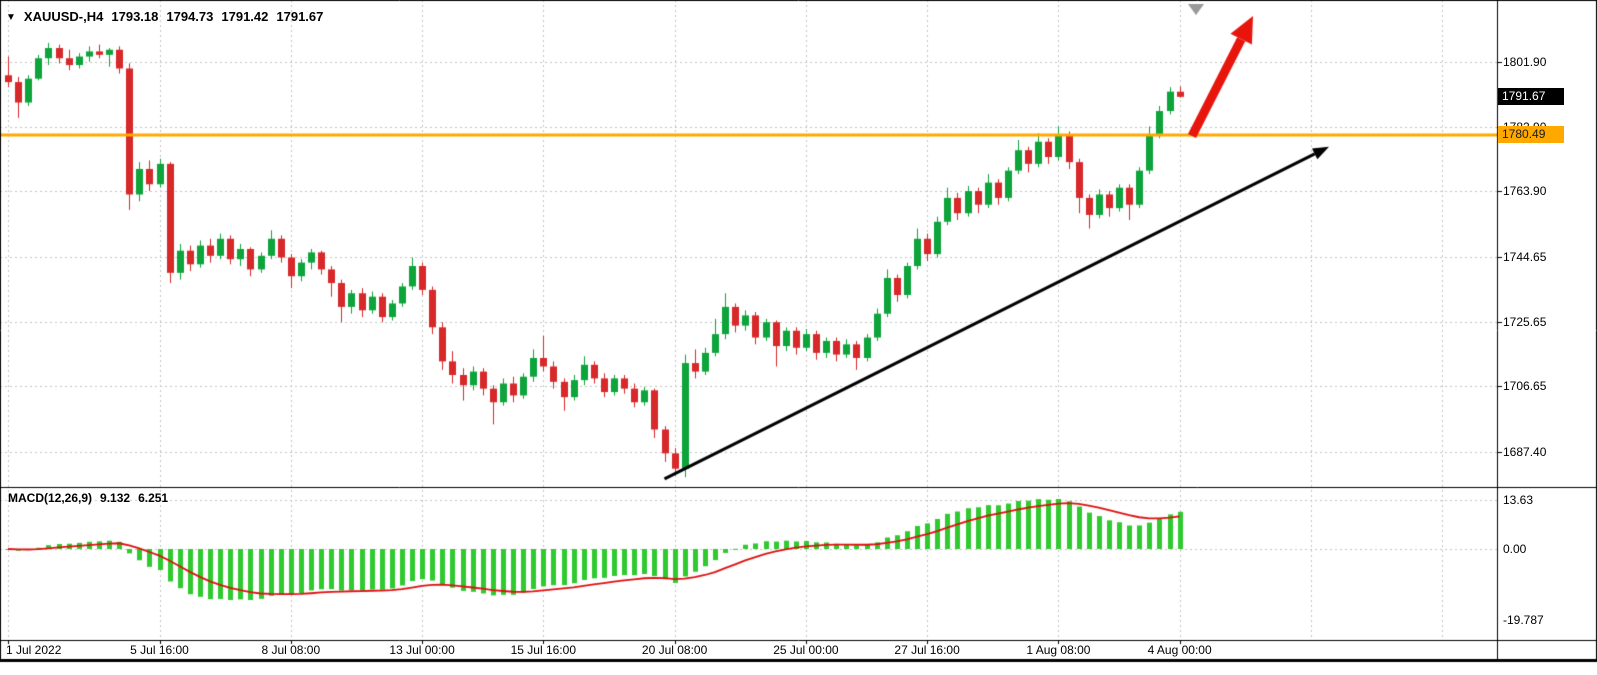  What do you see at coordinates (1525, 321) in the screenshot?
I see `price-axis-label: 1725.65` at bounding box center [1525, 321].